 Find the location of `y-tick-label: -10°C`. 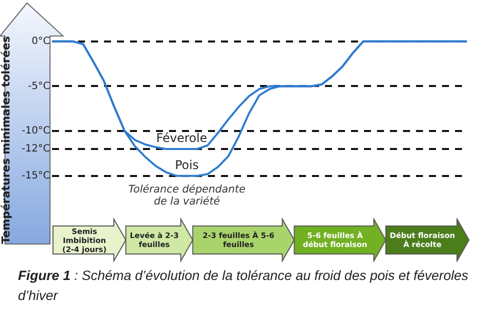

y-tick-label: -10°C is located at coordinates (36, 131).